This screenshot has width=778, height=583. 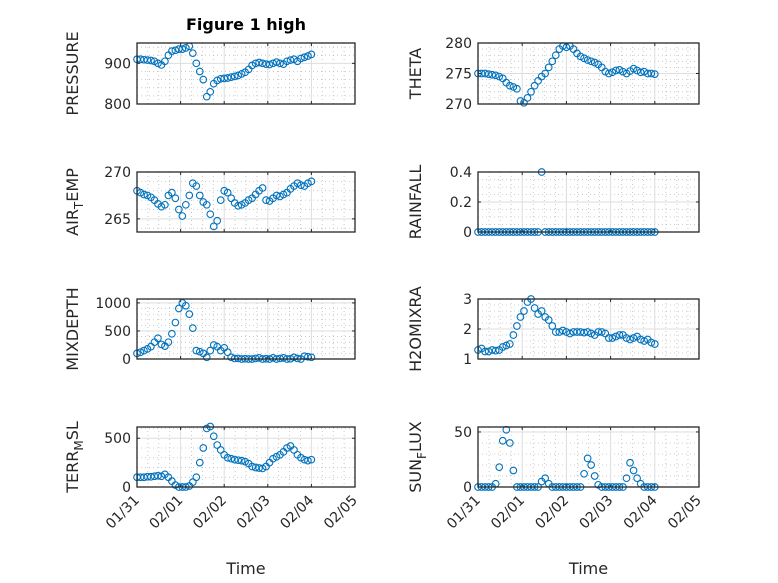 I want to click on y-tick-label: 3, so click(x=467, y=300).